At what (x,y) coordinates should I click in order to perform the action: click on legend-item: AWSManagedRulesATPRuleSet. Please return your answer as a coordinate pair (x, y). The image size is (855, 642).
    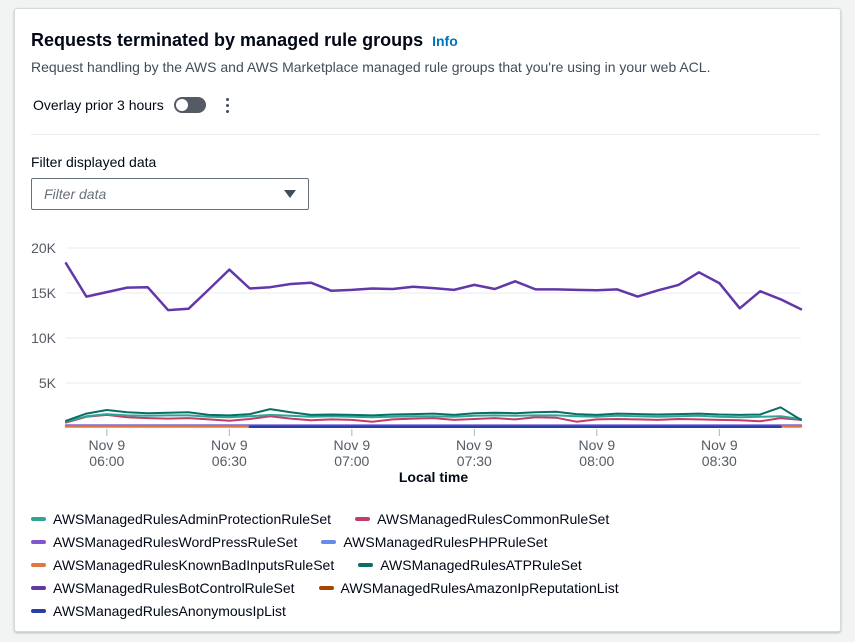
    Looking at the image, I should click on (470, 565).